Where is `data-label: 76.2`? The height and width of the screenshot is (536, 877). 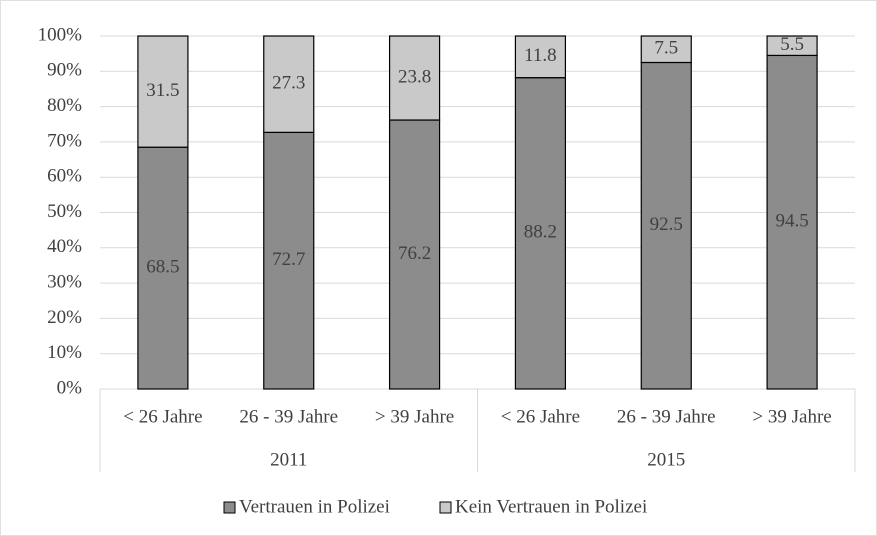 data-label: 76.2 is located at coordinates (414, 253).